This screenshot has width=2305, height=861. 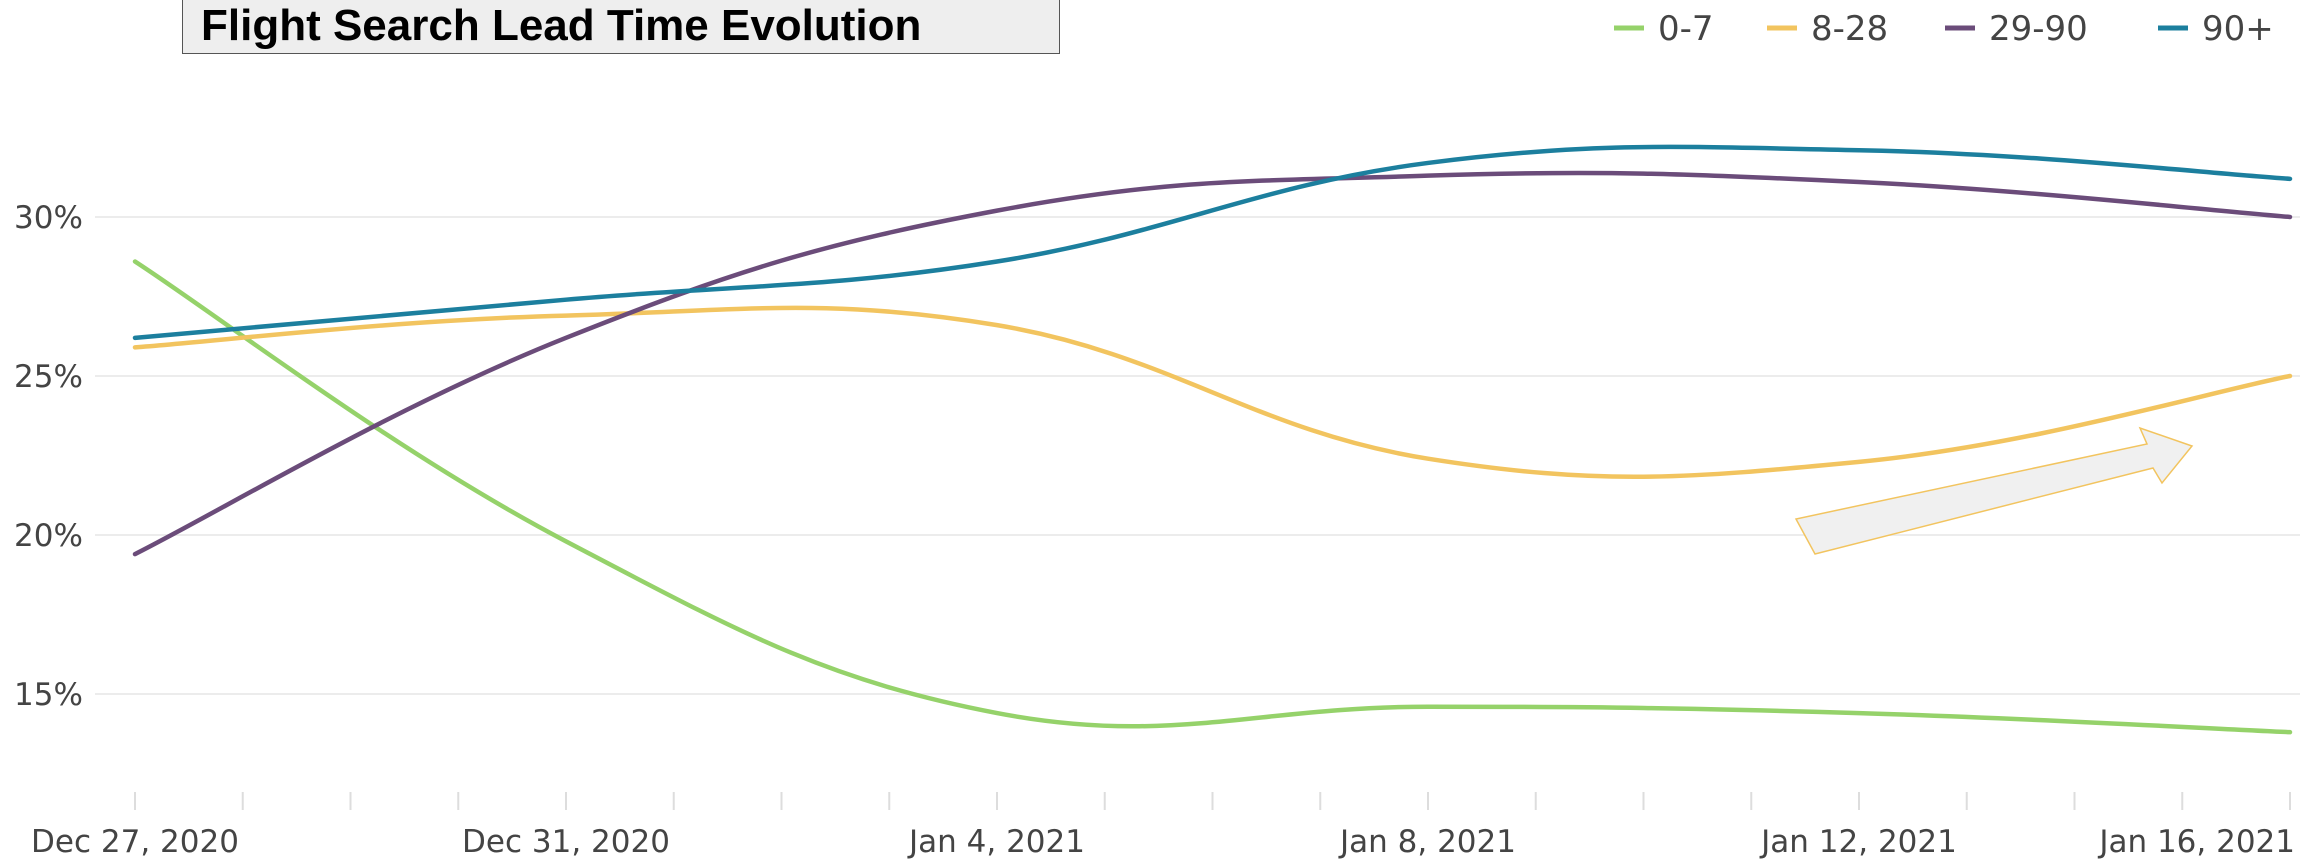 I want to click on y-tick-label: 30%, so click(x=48, y=218).